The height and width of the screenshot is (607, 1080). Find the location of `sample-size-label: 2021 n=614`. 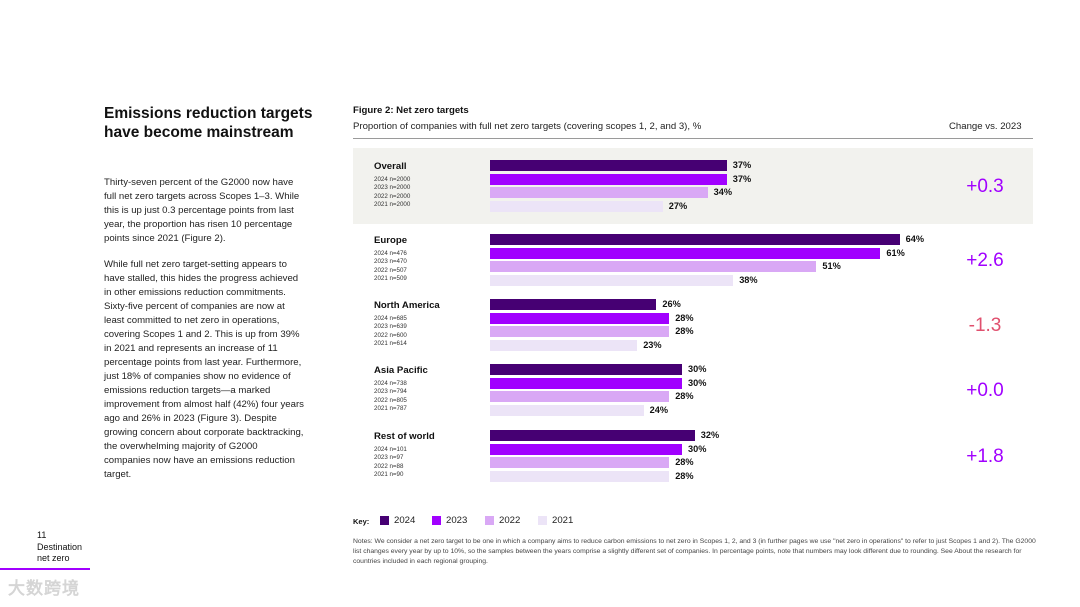

sample-size-label: 2021 n=614 is located at coordinates (390, 343).